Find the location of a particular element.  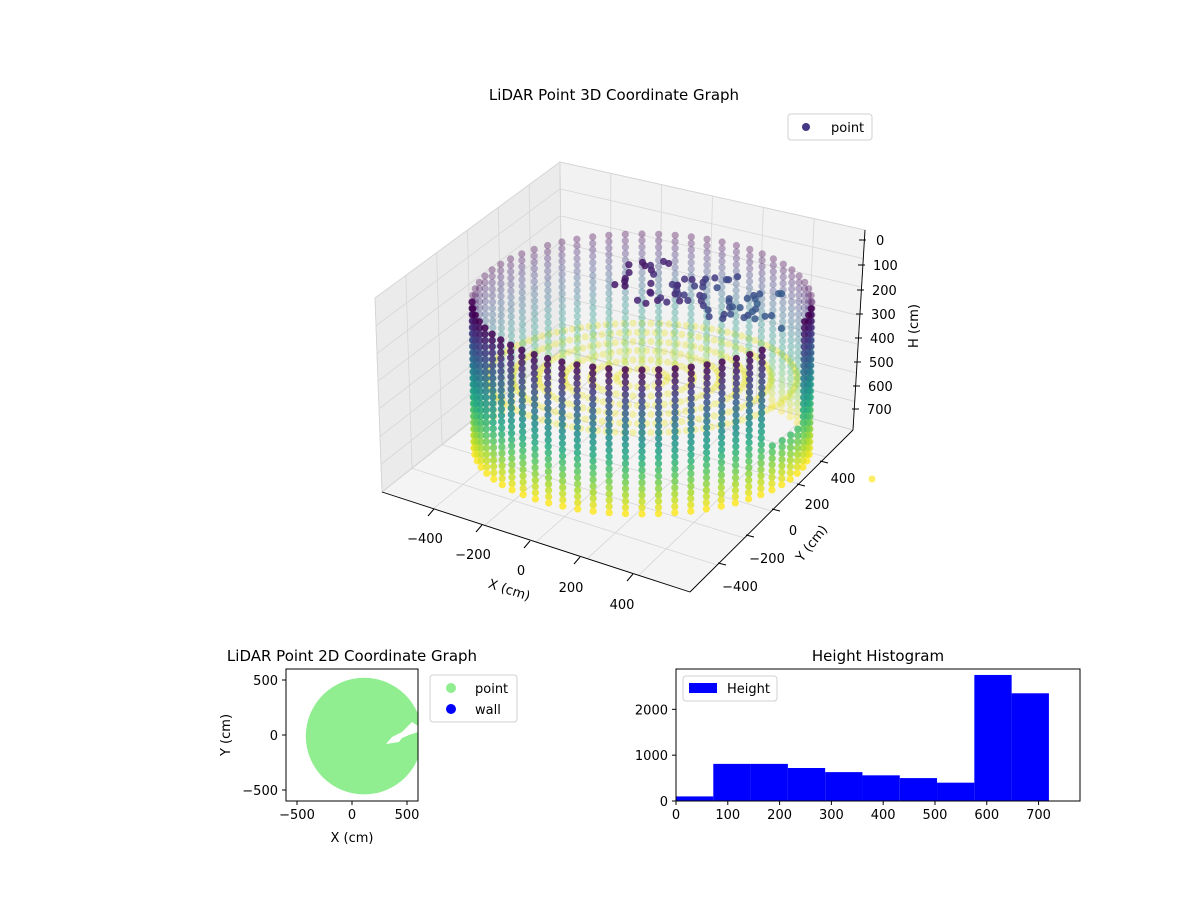

legend-2d: point wall is located at coordinates (473, 698).